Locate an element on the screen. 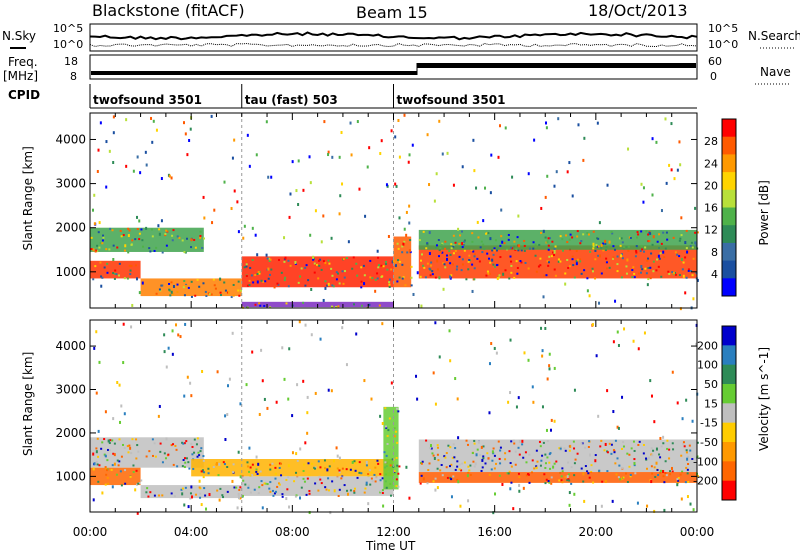 This screenshot has width=800, height=554. colorbar-tick-label: 16 is located at coordinates (711, 208).